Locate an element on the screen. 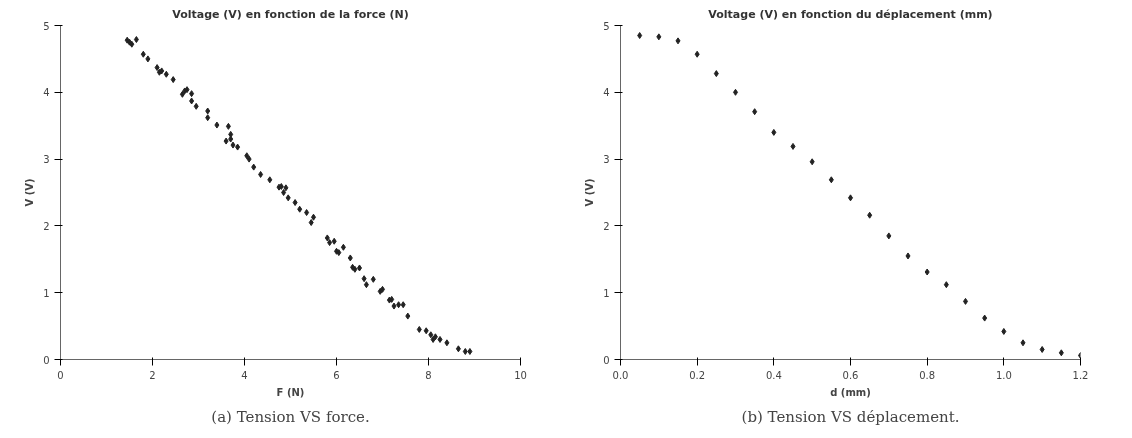  x-tick-label: 10 is located at coordinates (520, 375).